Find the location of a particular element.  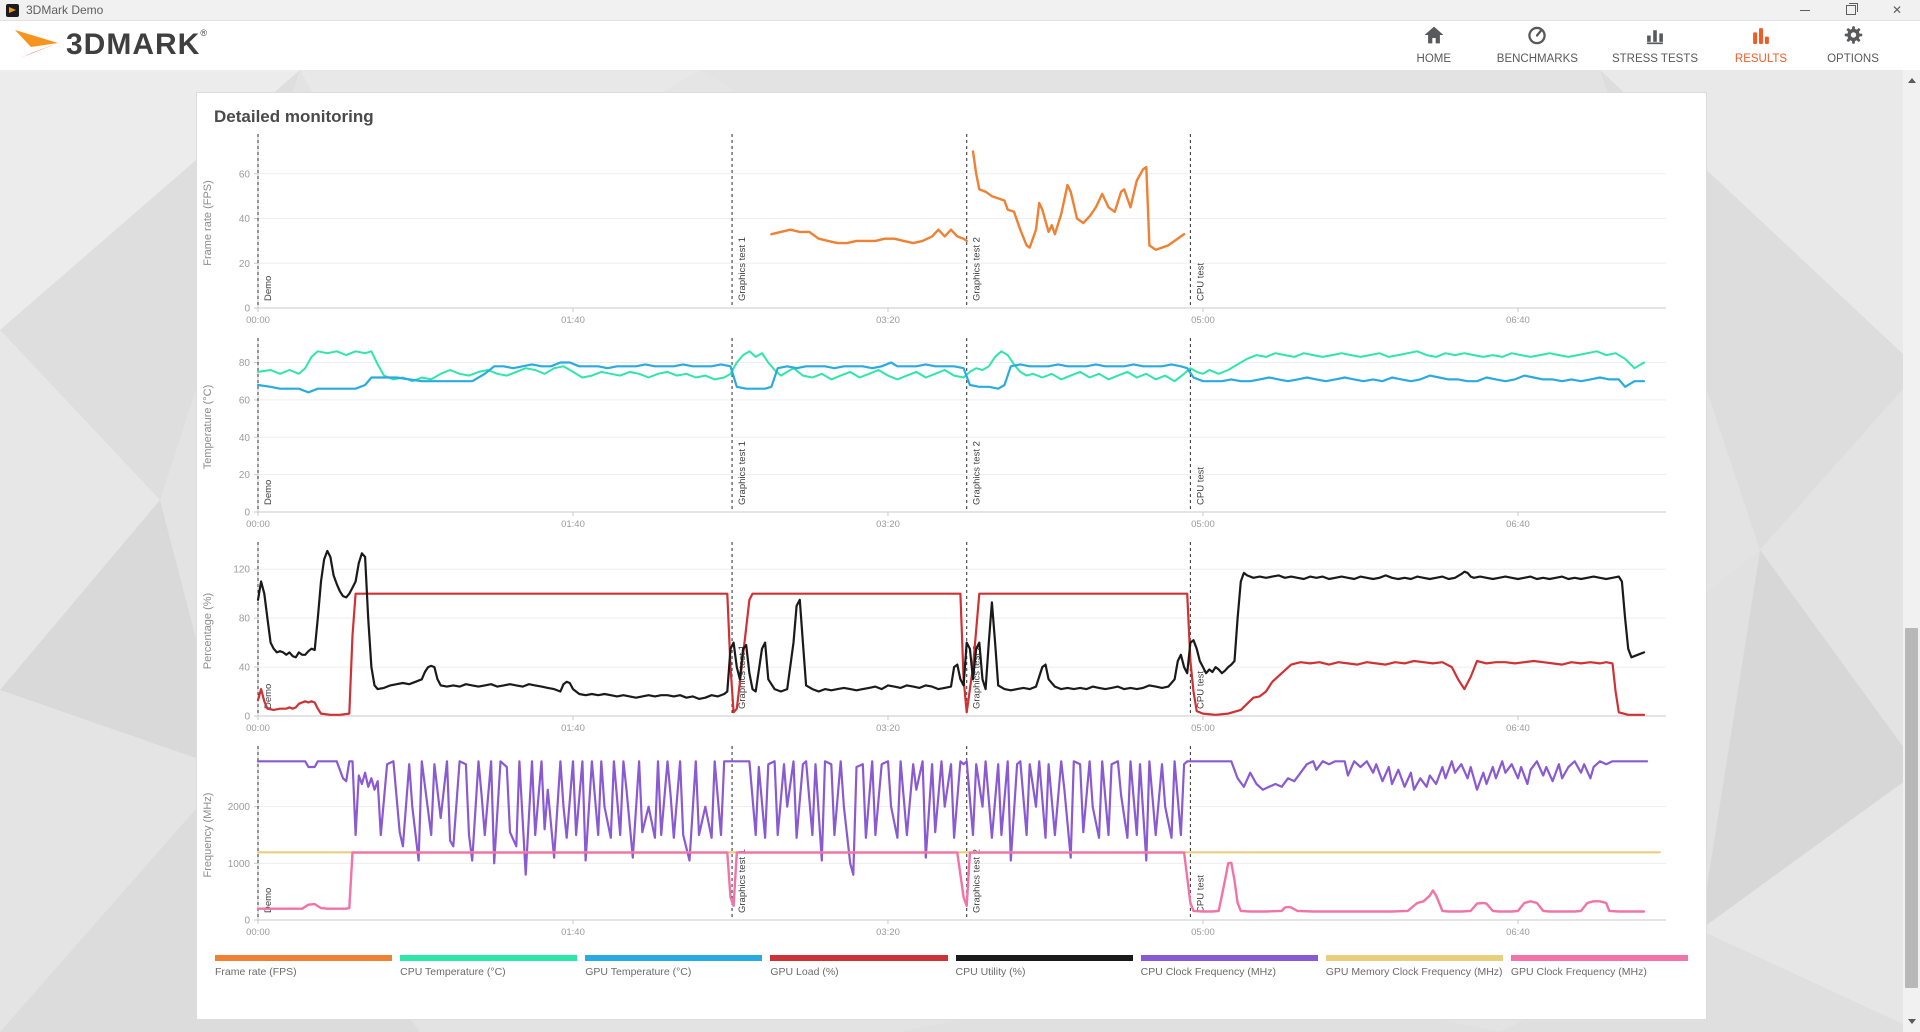

nav-item-label: RESULTS is located at coordinates (1761, 59).